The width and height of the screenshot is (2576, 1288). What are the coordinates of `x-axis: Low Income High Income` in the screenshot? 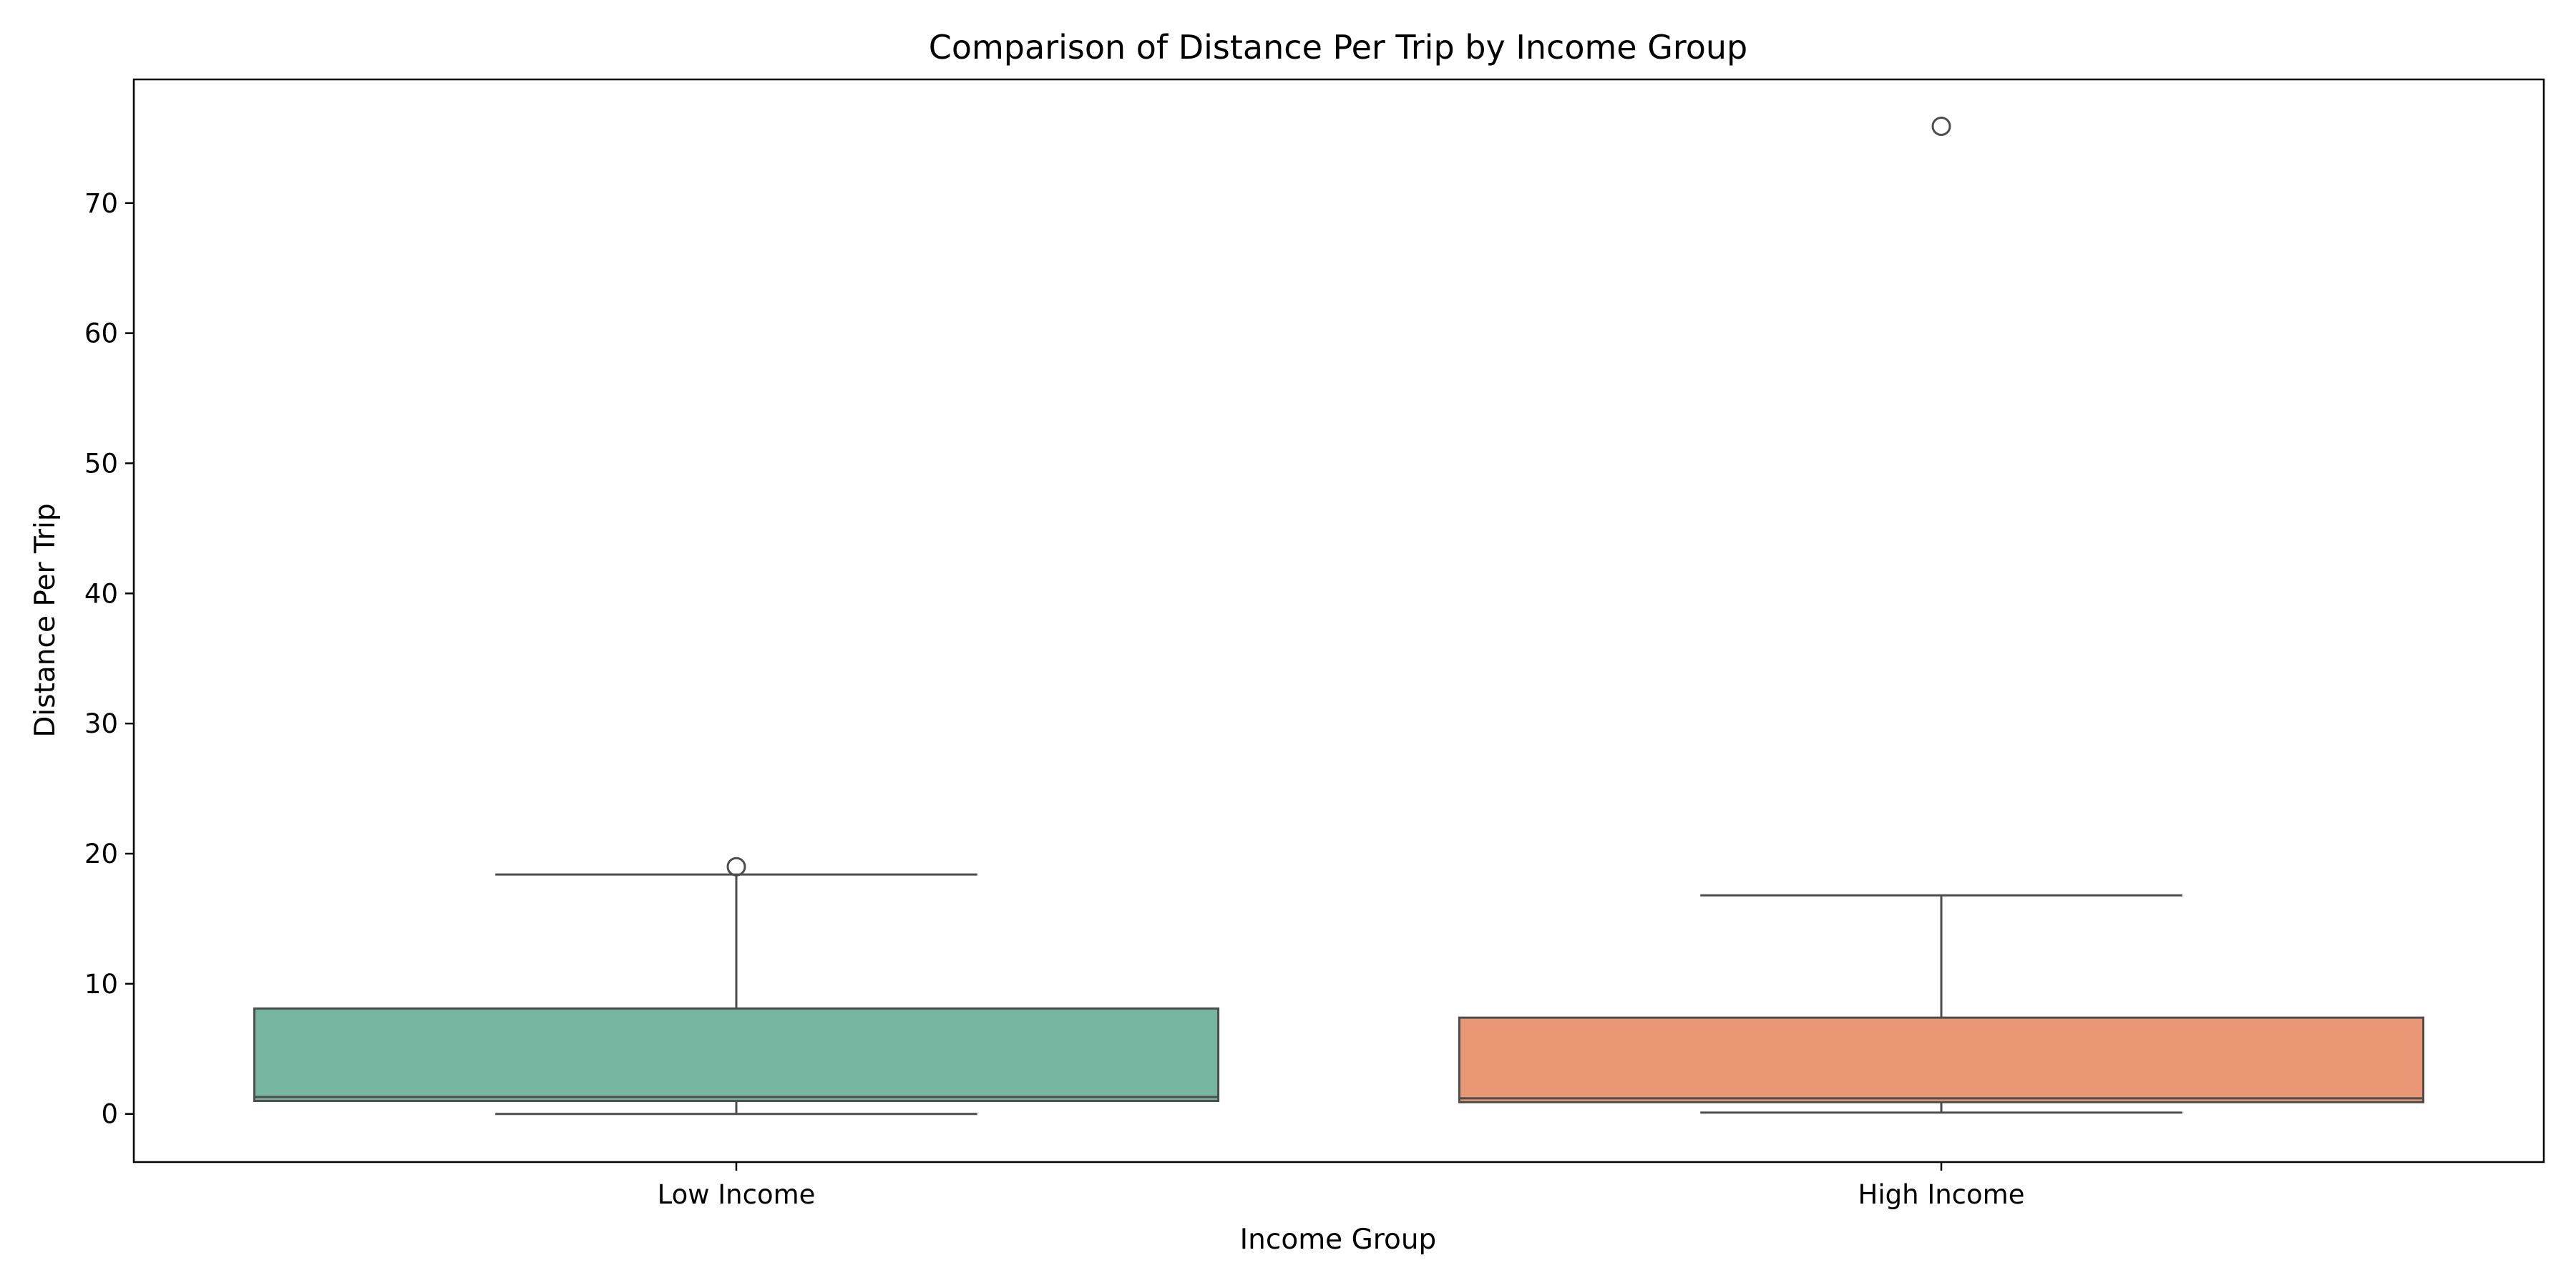 It's located at (1341, 1186).